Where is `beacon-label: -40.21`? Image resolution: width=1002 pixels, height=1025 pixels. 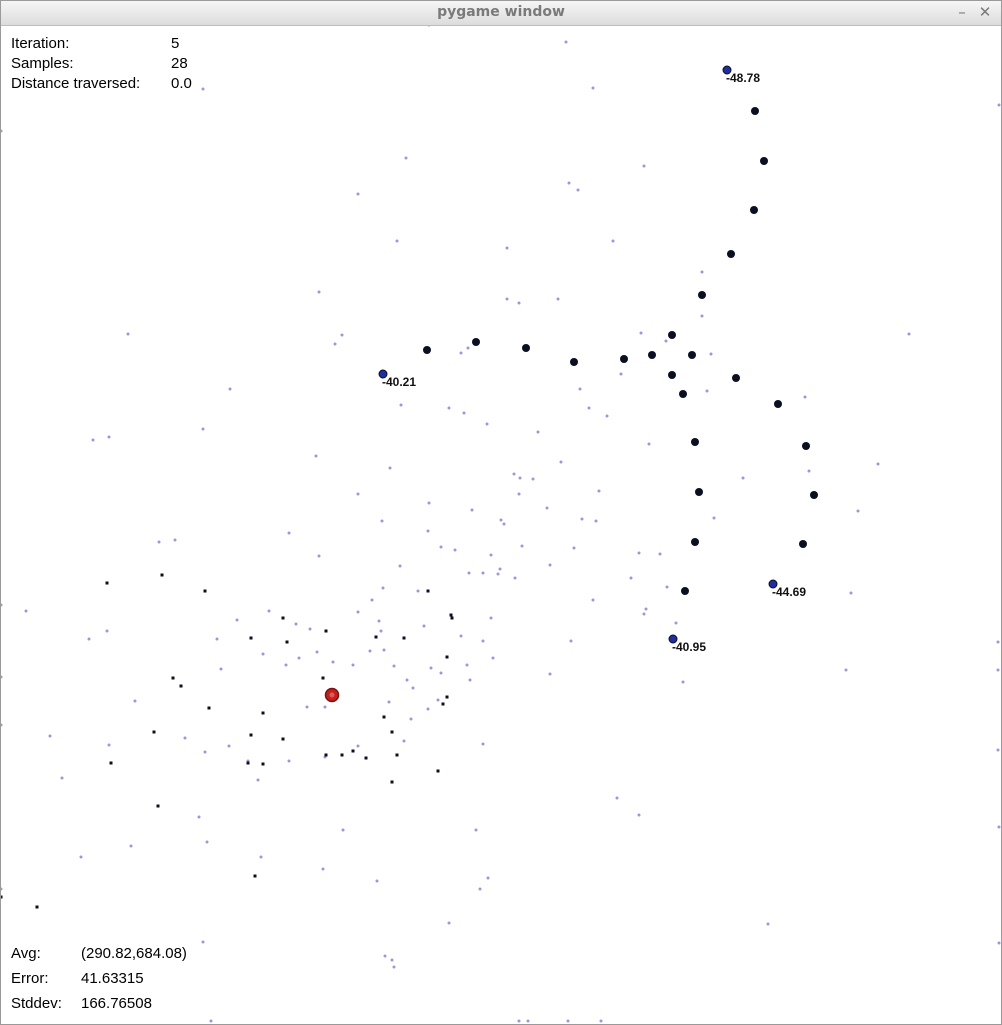
beacon-label: -40.21 is located at coordinates (399, 382).